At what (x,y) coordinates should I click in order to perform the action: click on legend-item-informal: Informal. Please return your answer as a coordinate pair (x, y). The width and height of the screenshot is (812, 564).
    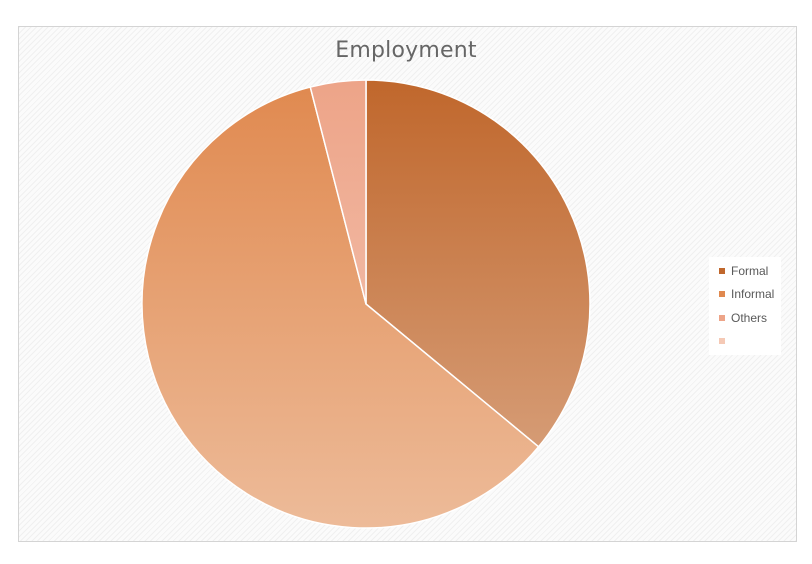
    Looking at the image, I should click on (745, 295).